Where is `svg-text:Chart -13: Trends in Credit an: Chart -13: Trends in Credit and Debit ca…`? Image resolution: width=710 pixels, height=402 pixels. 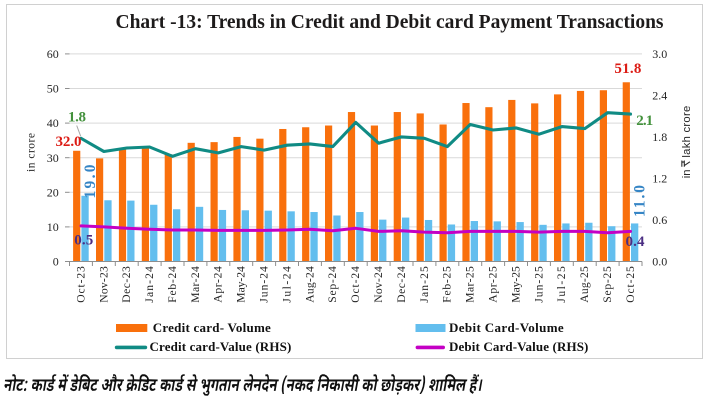 svg-text:Chart -13: Trends in Credit an: Chart -13: Trends in Credit and Debit ca… is located at coordinates (390, 22).